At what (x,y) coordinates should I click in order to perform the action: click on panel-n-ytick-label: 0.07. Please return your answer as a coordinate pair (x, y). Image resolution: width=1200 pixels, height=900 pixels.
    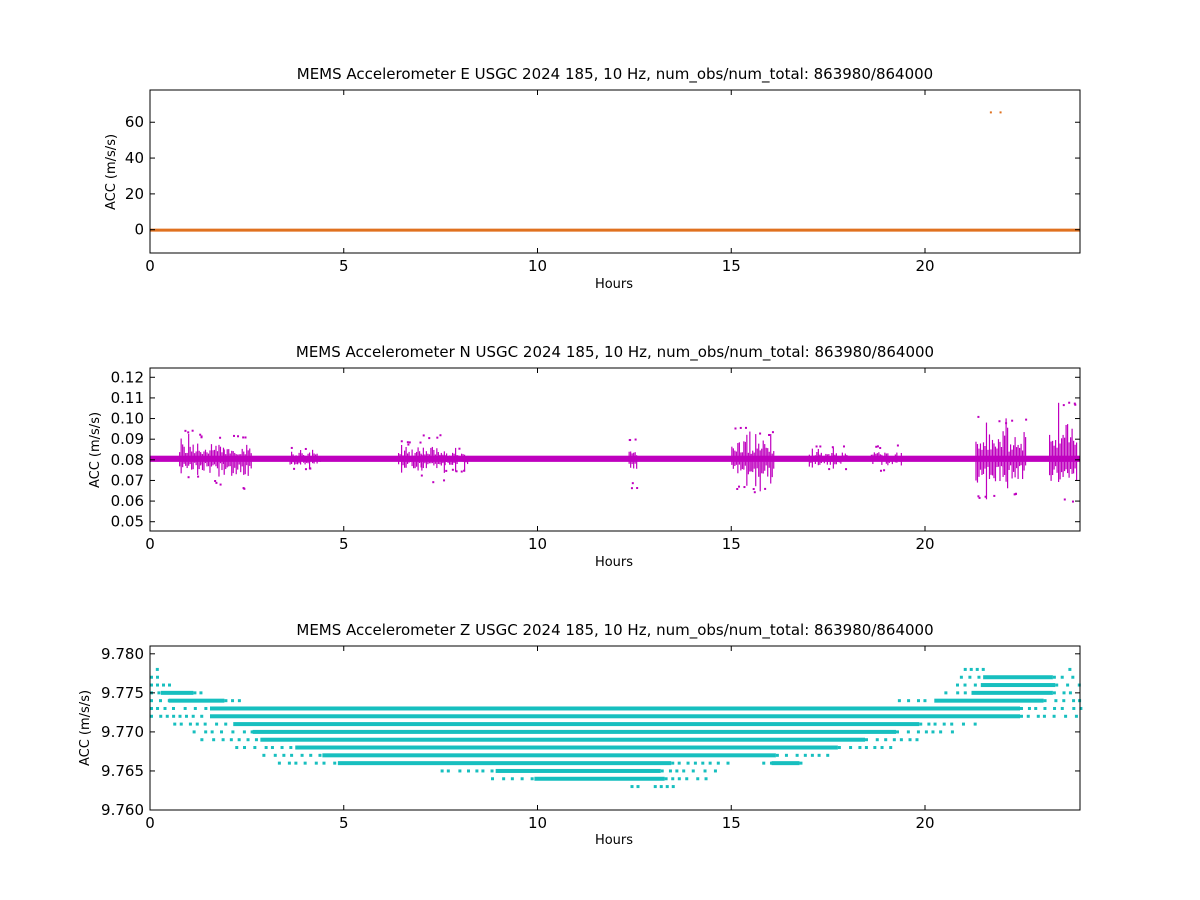
    Looking at the image, I should click on (127, 480).